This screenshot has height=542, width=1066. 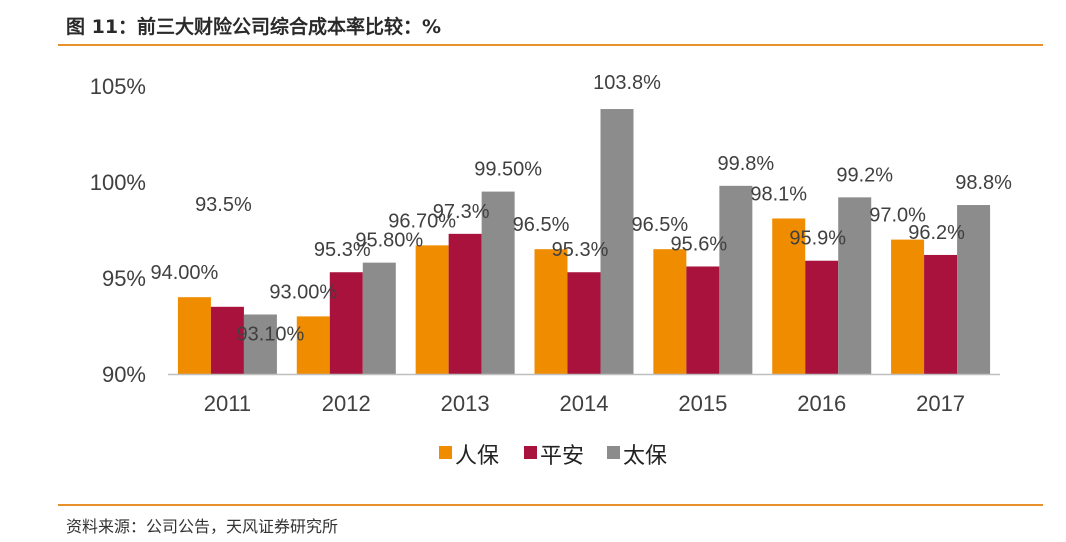 I want to click on bar-2-2011, so click(x=260, y=344).